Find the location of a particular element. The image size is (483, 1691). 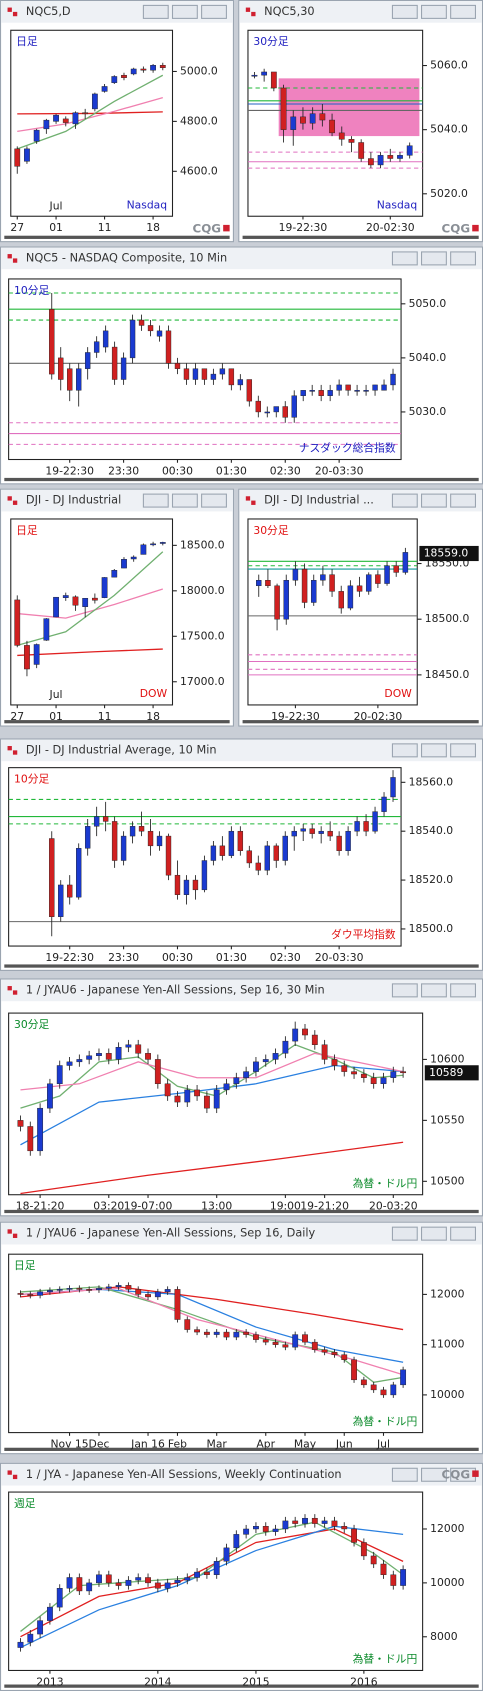

x-tick-label: 19-22:30 is located at coordinates (69, 957).